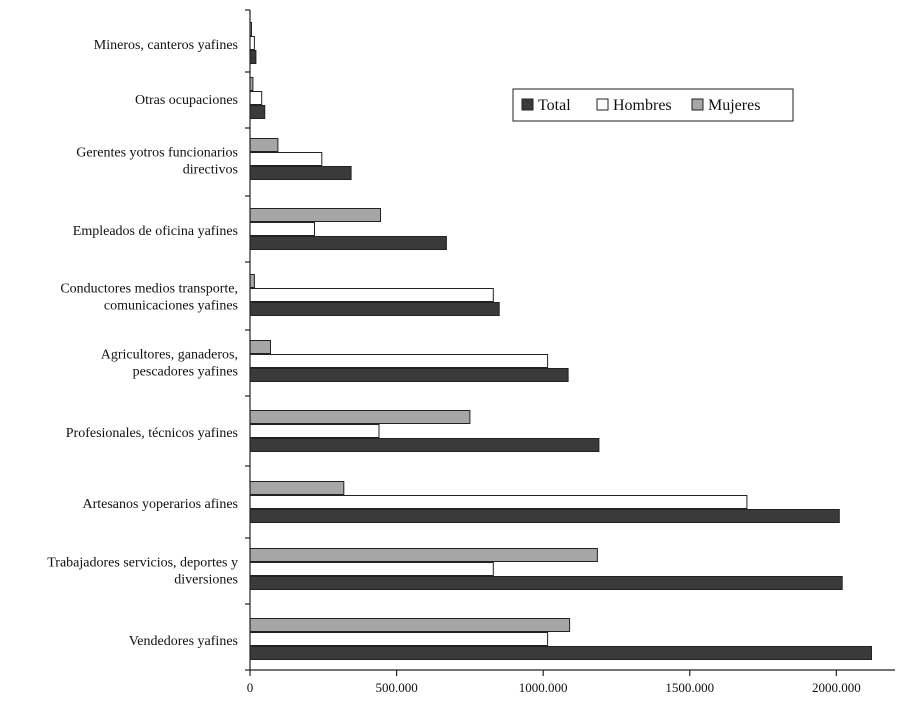 The height and width of the screenshot is (702, 907). I want to click on category-label-6: Profesionales, técnicos yafines, so click(152, 433).